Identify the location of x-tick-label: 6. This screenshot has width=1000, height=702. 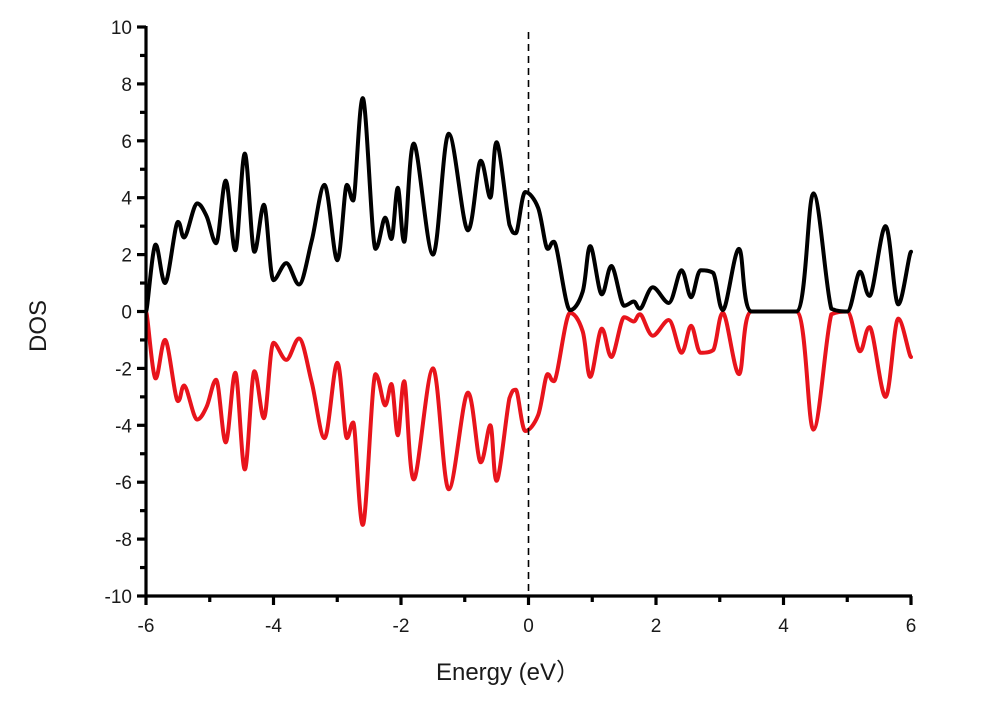
(911, 626).